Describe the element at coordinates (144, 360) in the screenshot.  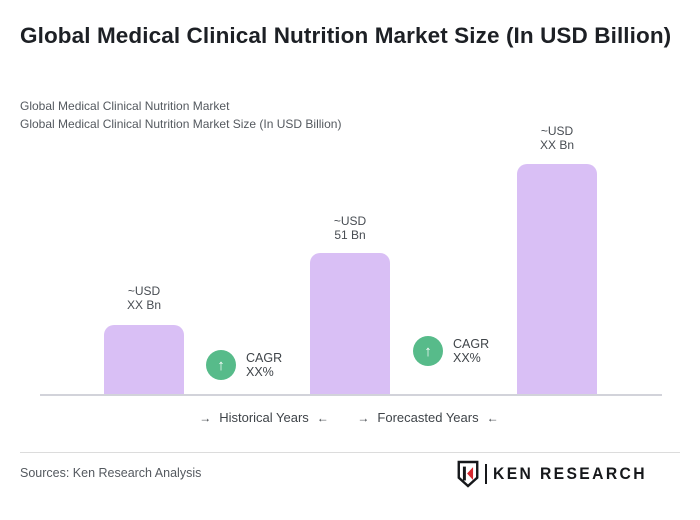
I see `bar-historical` at that location.